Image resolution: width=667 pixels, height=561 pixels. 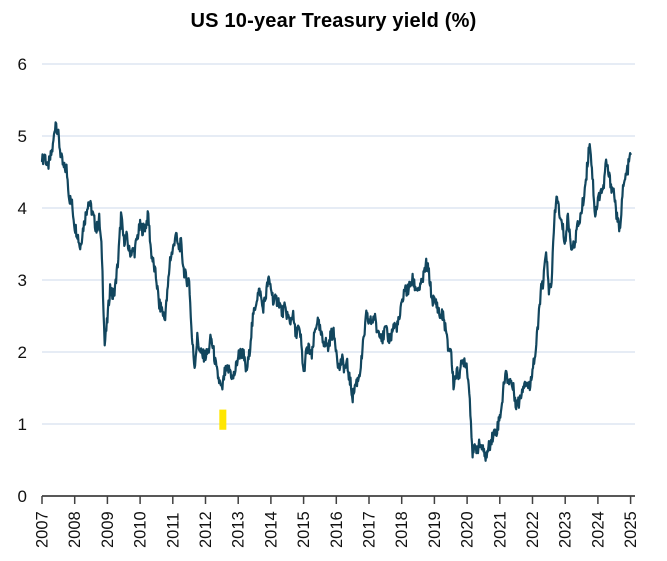 What do you see at coordinates (271, 529) in the screenshot?
I see `x-axis-label-2014: 2014` at bounding box center [271, 529].